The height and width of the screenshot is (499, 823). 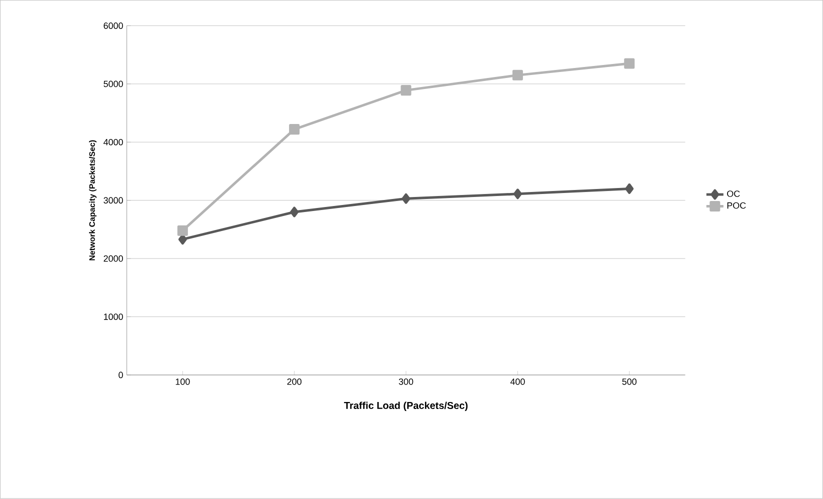 What do you see at coordinates (406, 407) in the screenshot?
I see `x-axis-title: Traffic Load (Packets/Sec)` at bounding box center [406, 407].